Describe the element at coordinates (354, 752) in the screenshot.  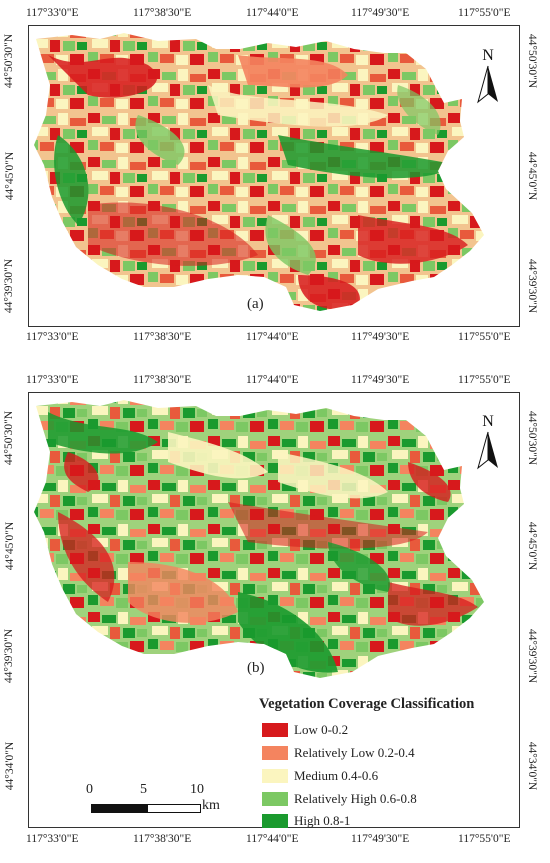
I see `legend-label-relatively-low: Relatively Low 0.2-0.4` at that location.